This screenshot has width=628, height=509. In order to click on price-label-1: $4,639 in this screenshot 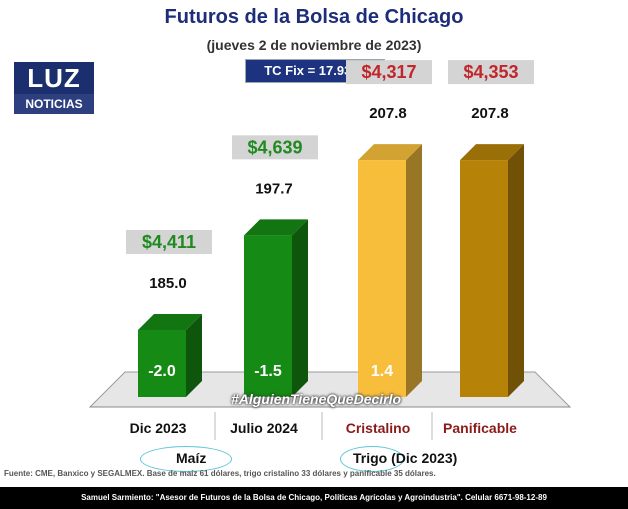, I will do `click(274, 147)`.